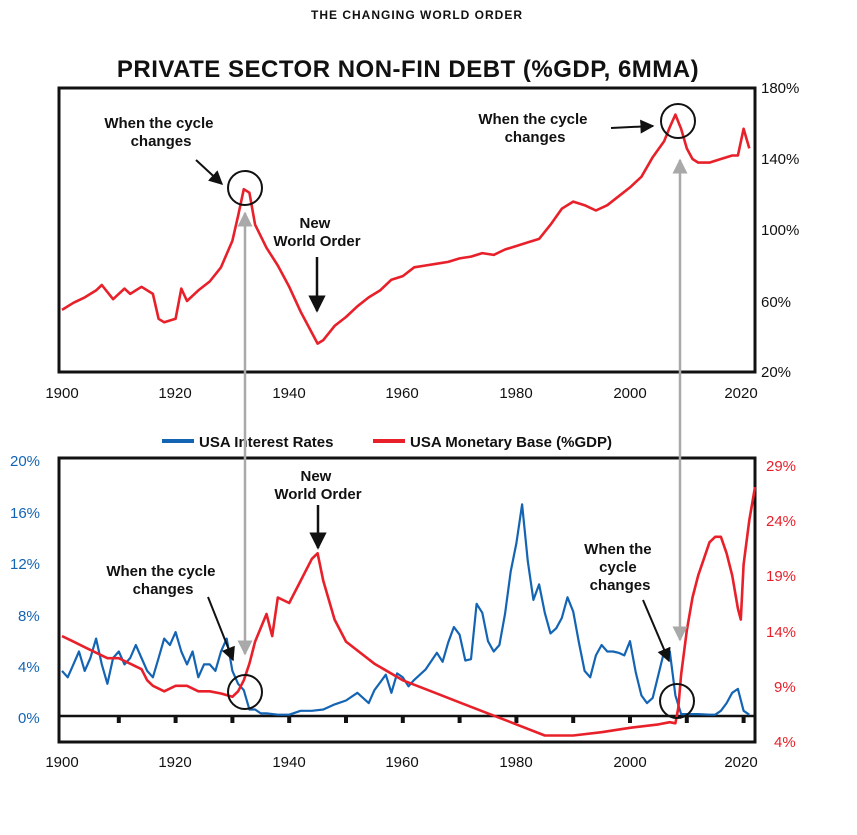 The height and width of the screenshot is (835, 857). What do you see at coordinates (401, 762) in the screenshot?
I see `bottom-xtick-1960: 1960` at bounding box center [401, 762].